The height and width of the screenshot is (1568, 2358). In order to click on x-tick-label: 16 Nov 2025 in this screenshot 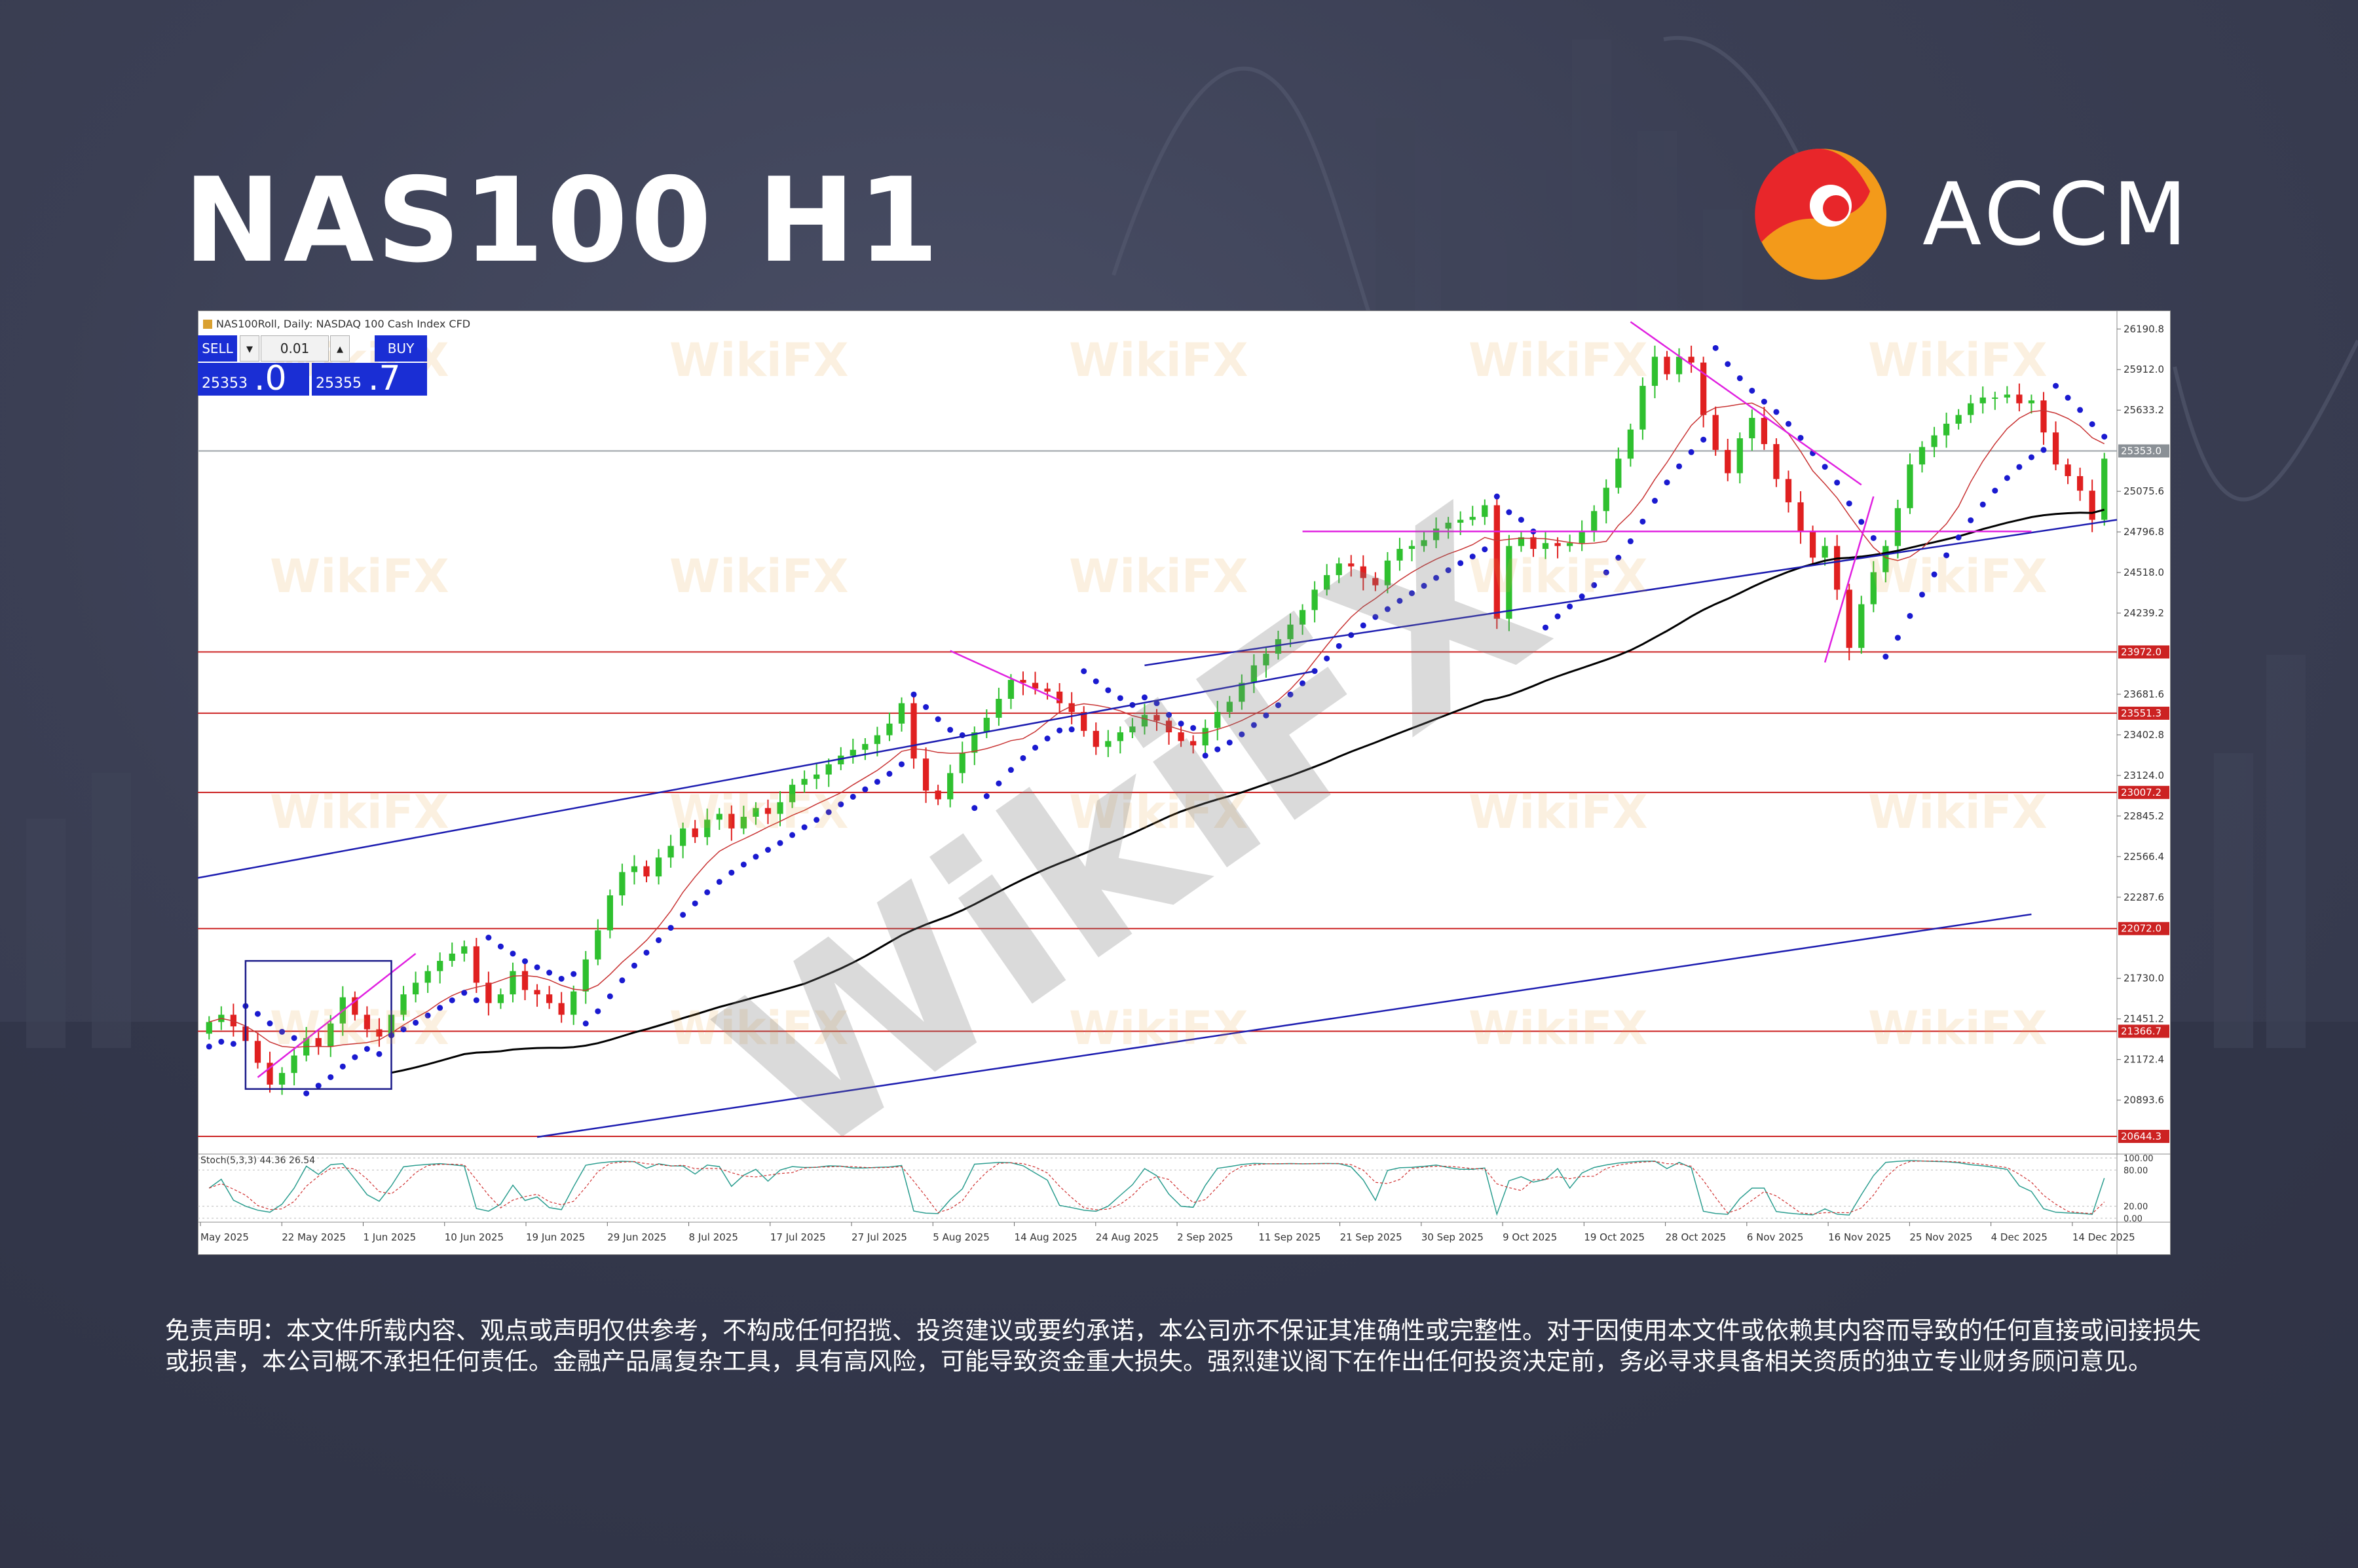, I will do `click(1860, 1237)`.